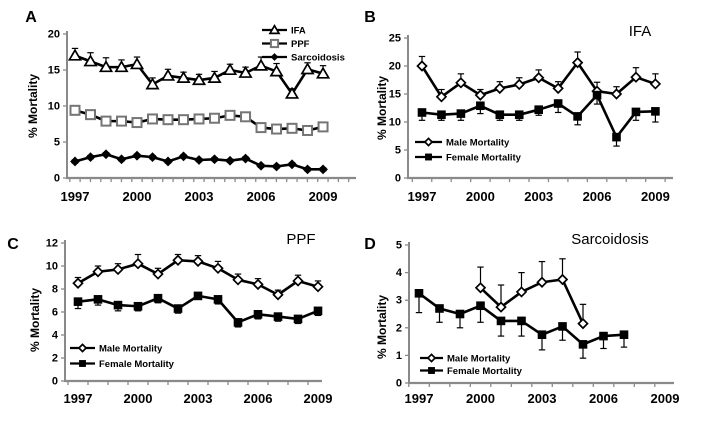 The image size is (725, 421). Describe the element at coordinates (52, 267) in the screenshot. I see `y-tick-label: 10` at that location.